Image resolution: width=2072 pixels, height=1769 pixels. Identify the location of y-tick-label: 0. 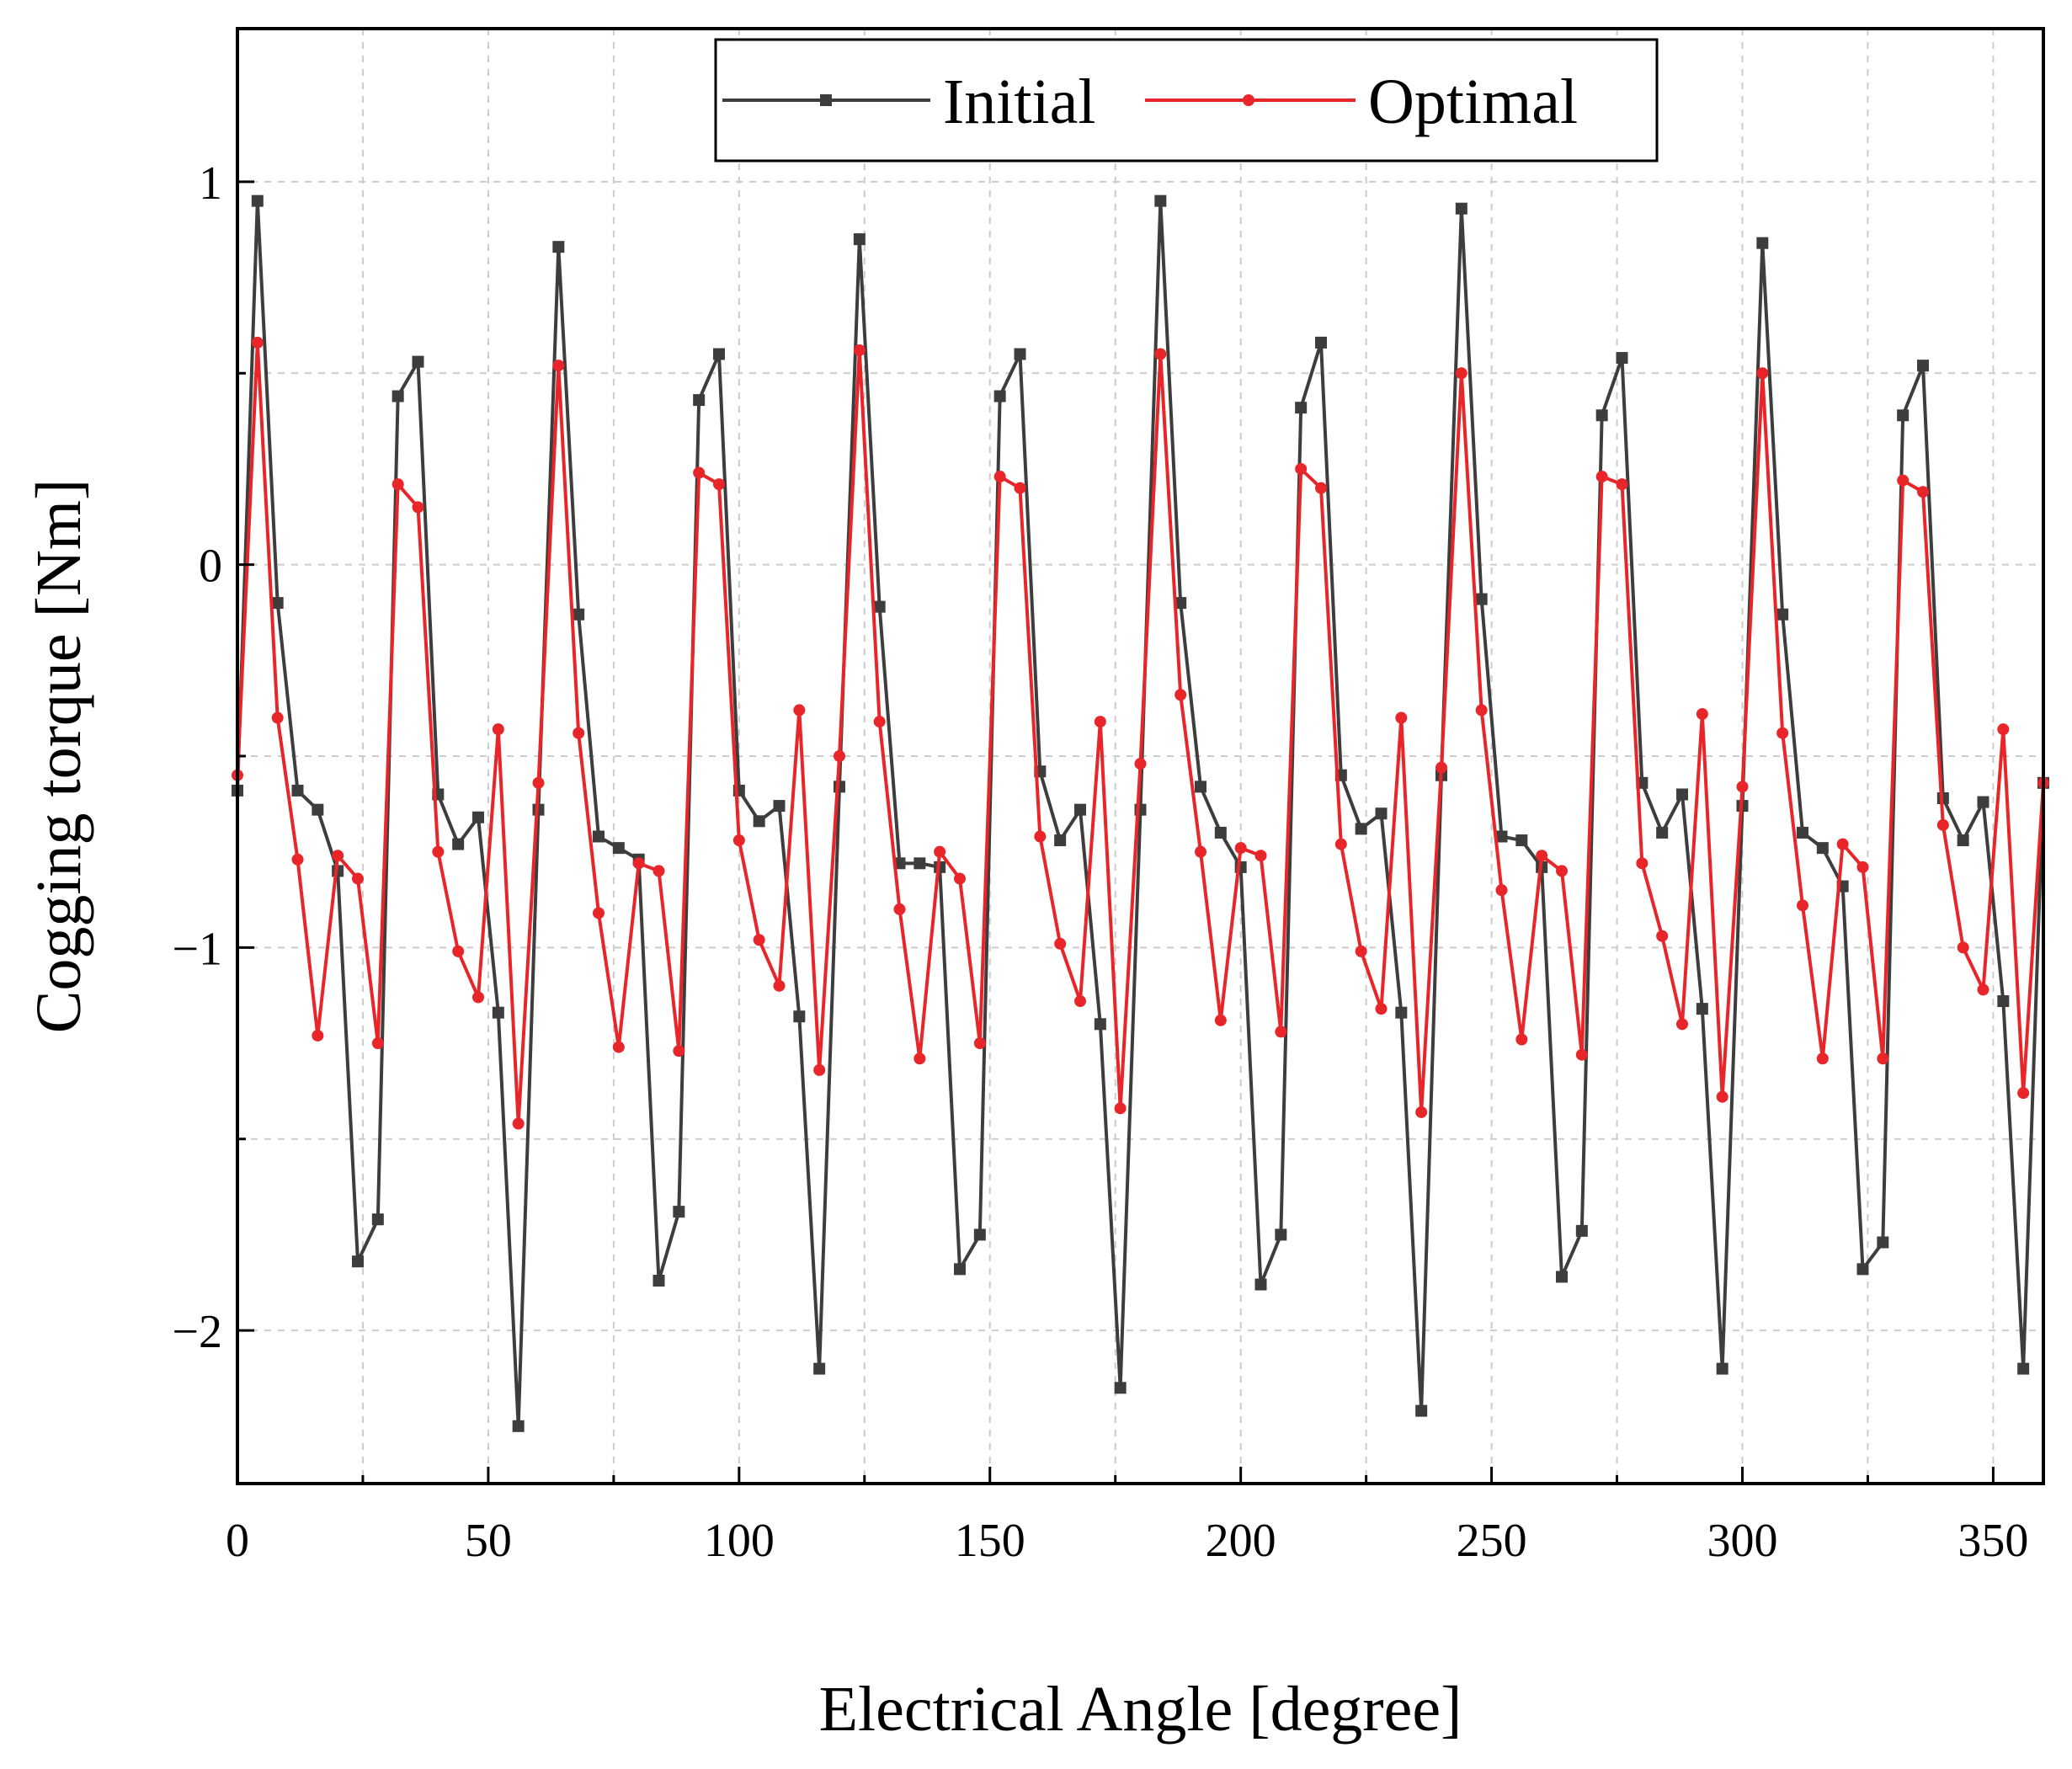
(210, 567).